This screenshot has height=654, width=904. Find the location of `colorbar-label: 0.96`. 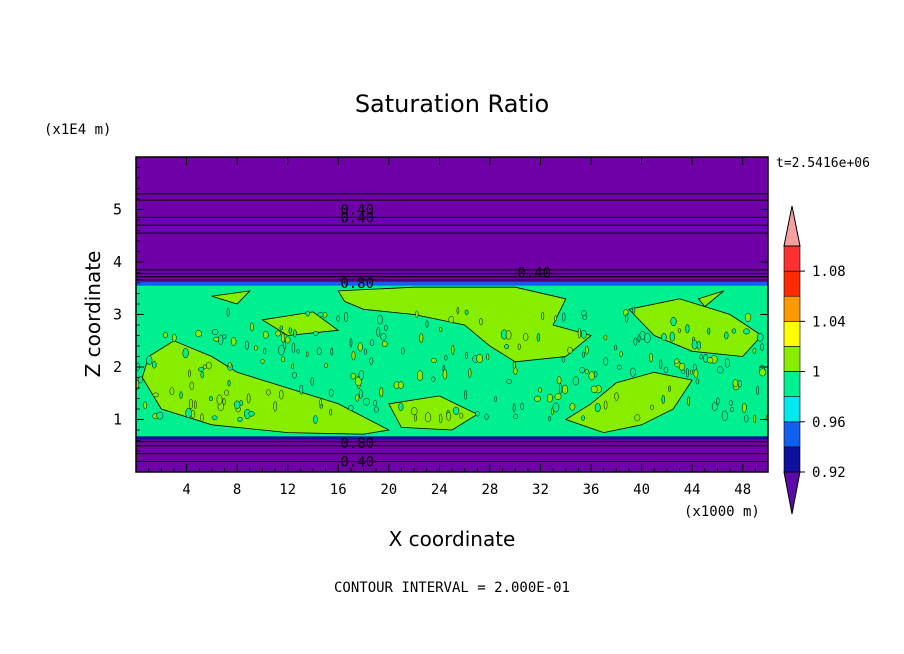

colorbar-label: 0.96 is located at coordinates (829, 423).